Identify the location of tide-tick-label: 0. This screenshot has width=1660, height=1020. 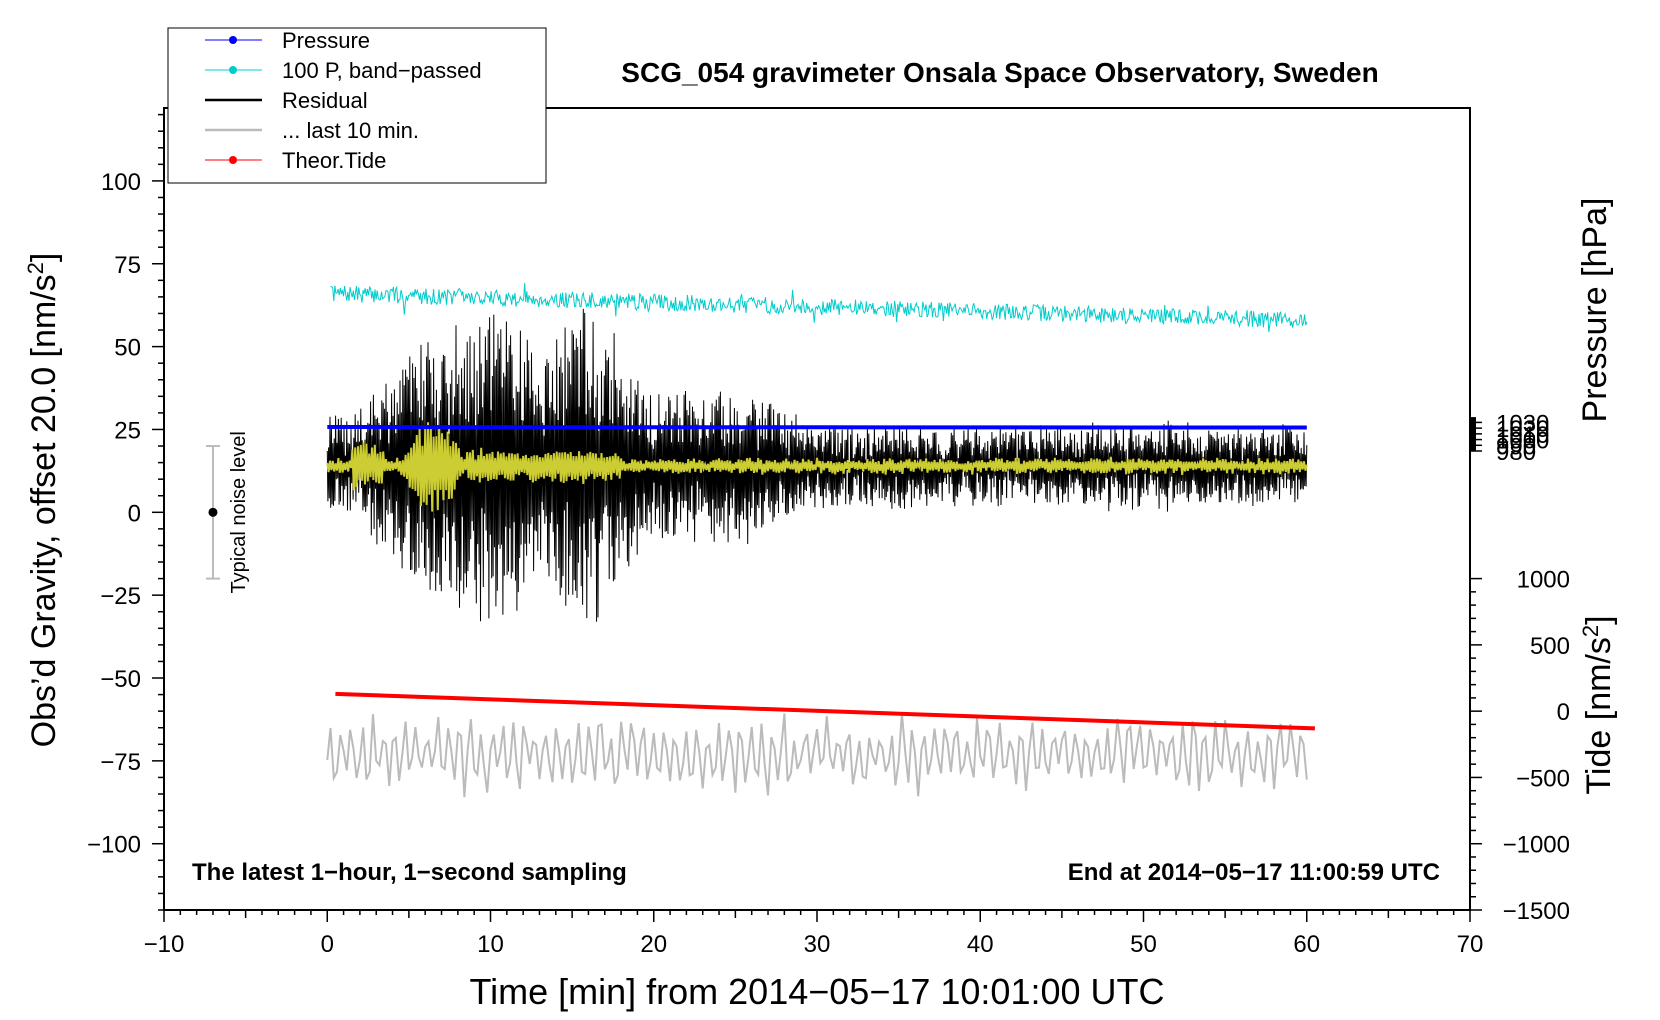
(1563, 712).